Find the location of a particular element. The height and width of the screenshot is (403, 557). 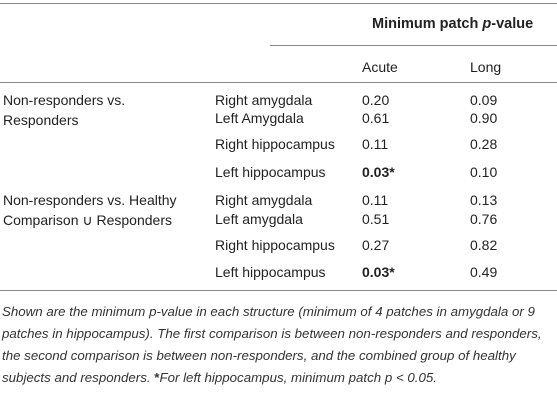

header-text: -value is located at coordinates (512, 24).